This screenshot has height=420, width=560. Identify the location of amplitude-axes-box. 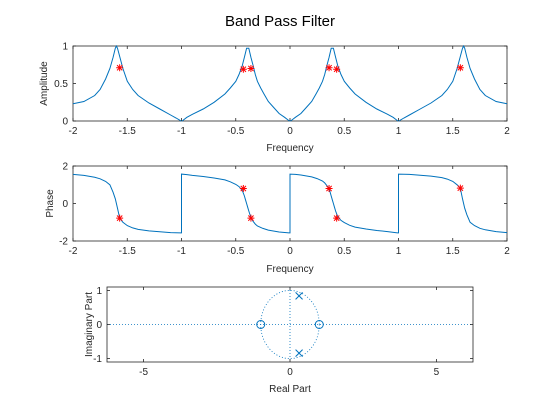
(290, 83).